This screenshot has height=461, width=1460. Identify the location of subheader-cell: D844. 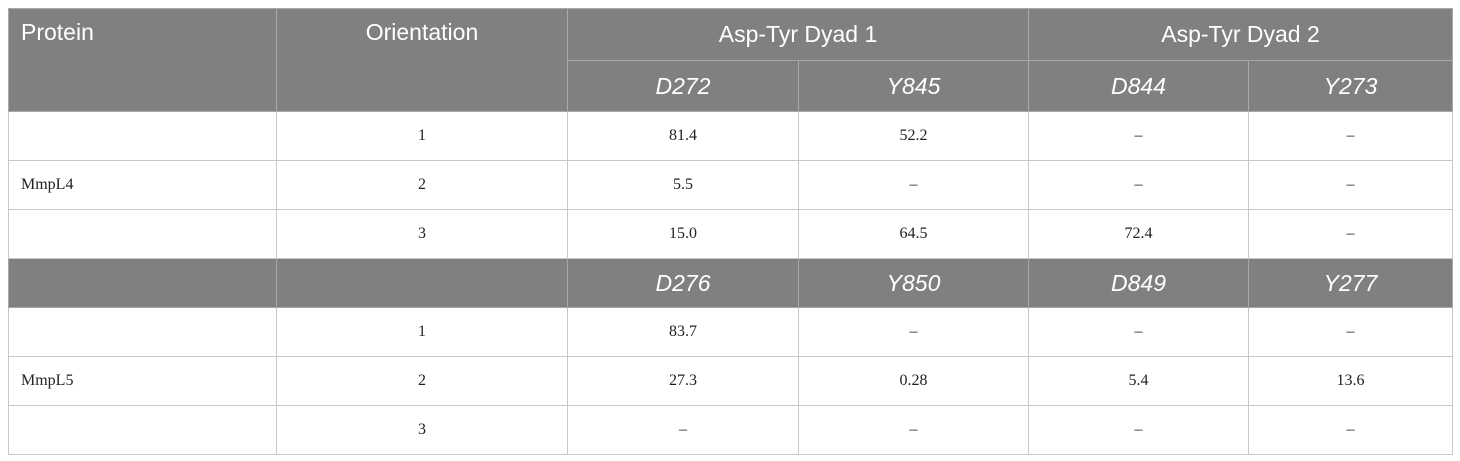
(1138, 86).